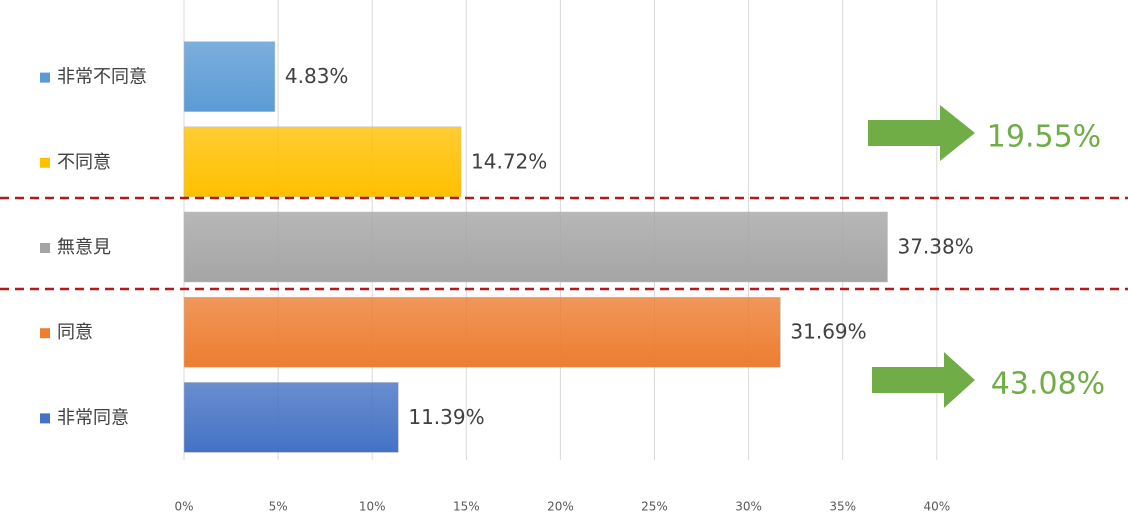 The image size is (1128, 518). Describe the element at coordinates (317, 76) in the screenshot. I see `value-label: 4.83%` at that location.